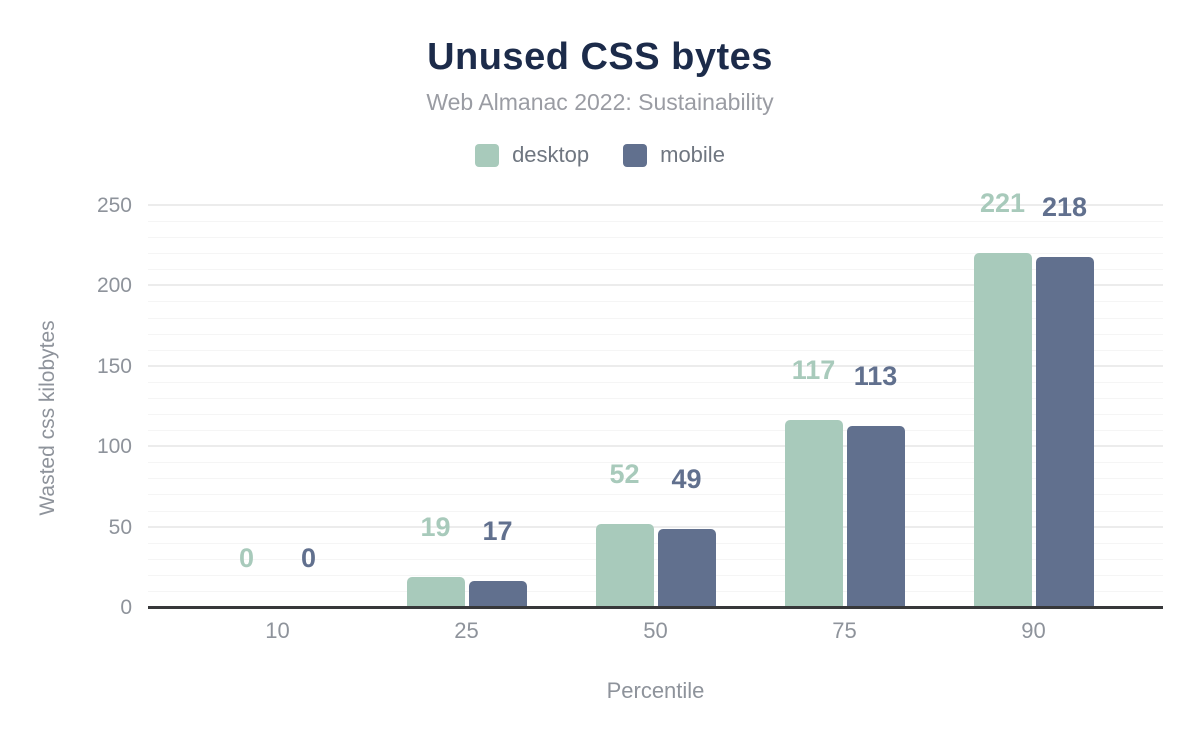 The image size is (1200, 742). What do you see at coordinates (277, 630) in the screenshot?
I see `x-tick-10: 10` at bounding box center [277, 630].